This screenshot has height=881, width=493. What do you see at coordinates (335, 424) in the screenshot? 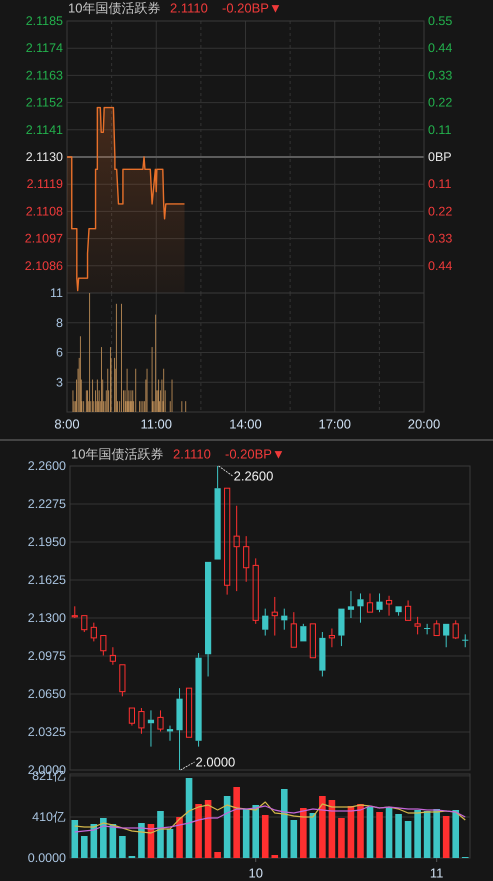
I see `x-tick-label: 17:00` at bounding box center [335, 424].